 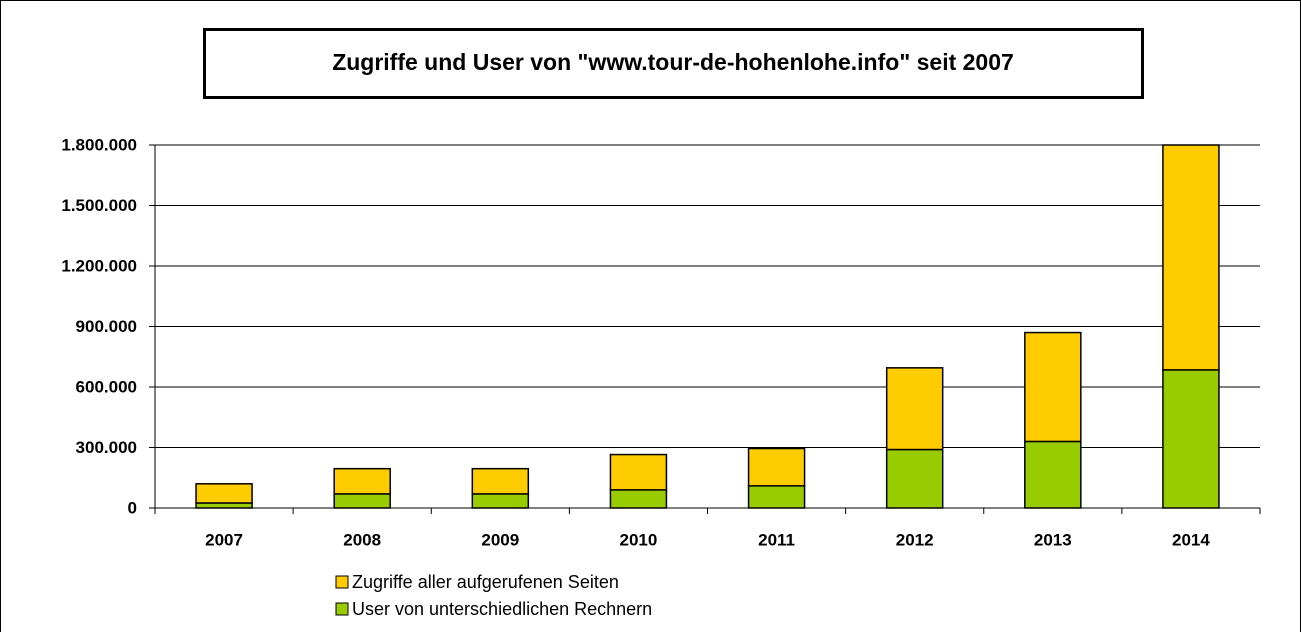 What do you see at coordinates (1191, 539) in the screenshot?
I see `x-tick-label: 2014` at bounding box center [1191, 539].